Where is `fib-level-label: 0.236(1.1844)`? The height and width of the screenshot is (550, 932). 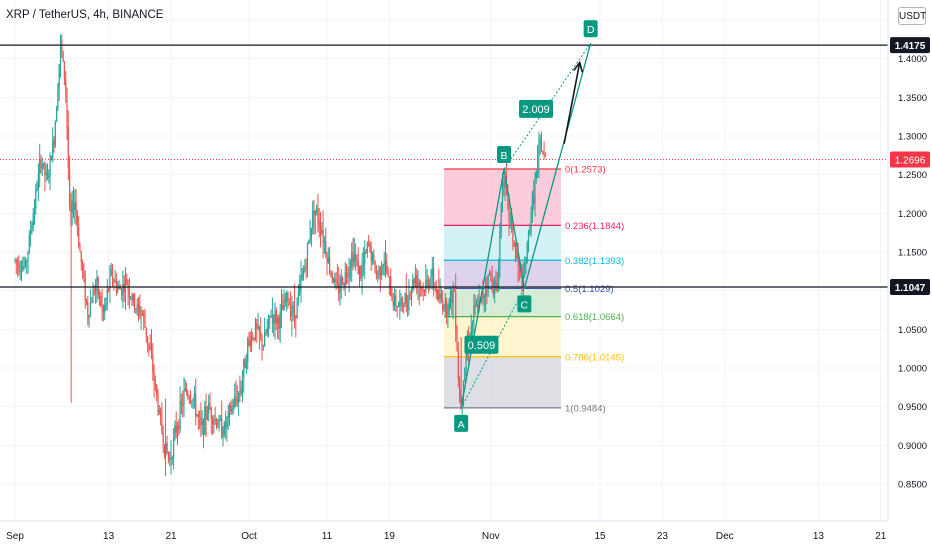
fib-level-label: 0.236(1.1844) is located at coordinates (594, 226).